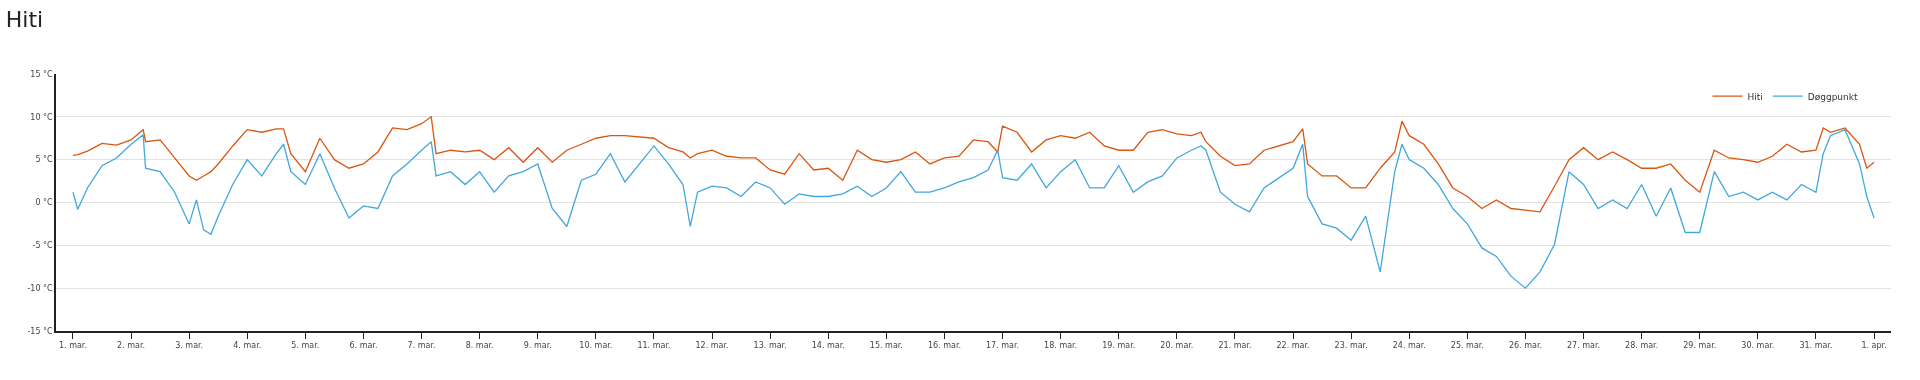 Image resolution: width=1920 pixels, height=380 pixels. What do you see at coordinates (654, 346) in the screenshot?
I see `x-tick-label: 11. mar.` at bounding box center [654, 346].